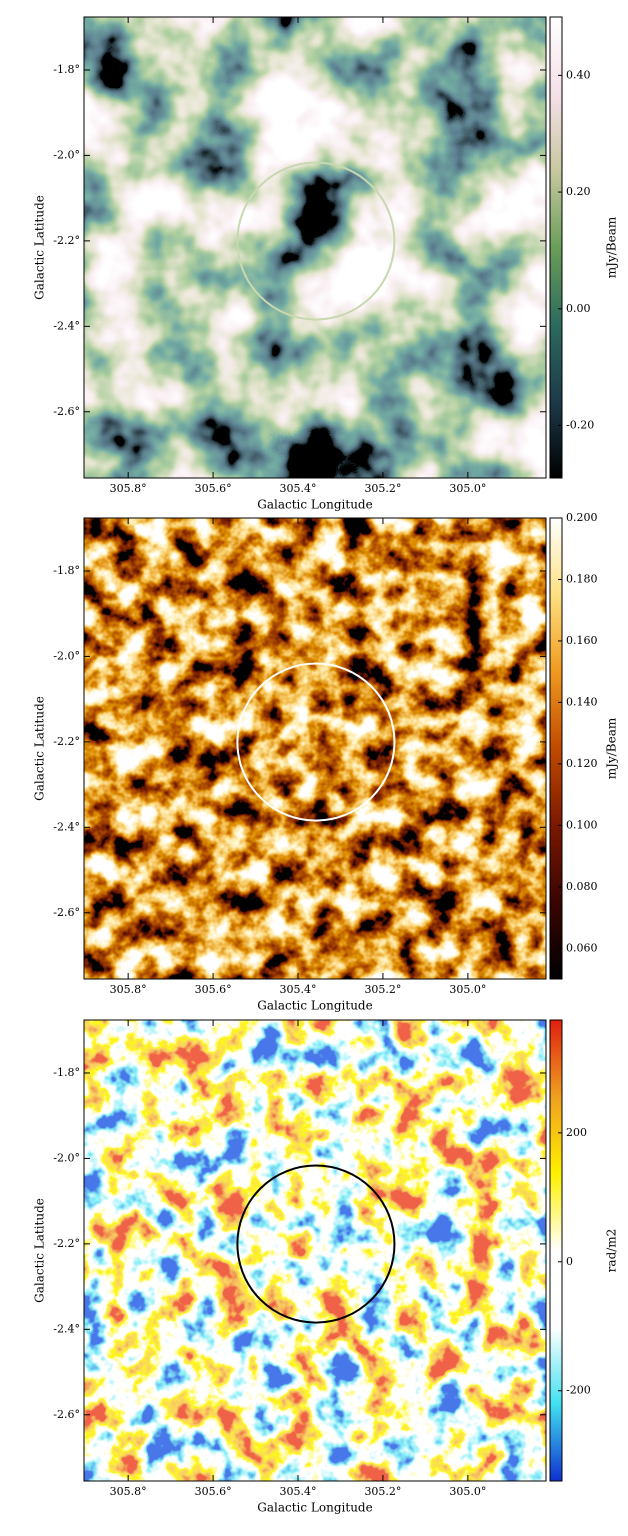 The width and height of the screenshot is (628, 1536). Describe the element at coordinates (582, 947) in the screenshot. I see `colorbar-tick-label: 0.060` at that location.